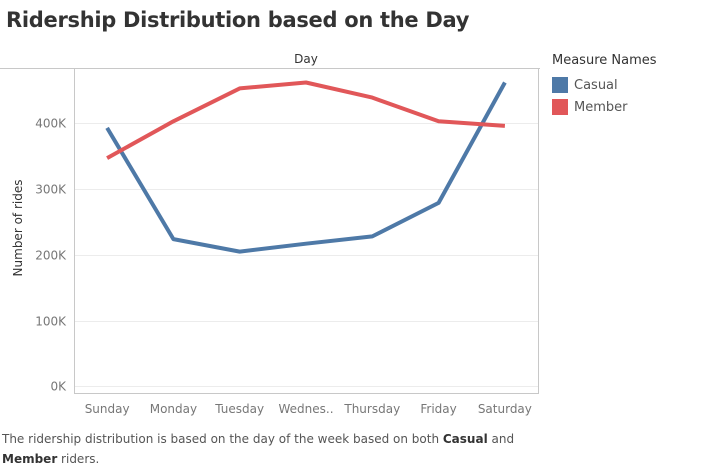 The width and height of the screenshot is (704, 469). Describe the element at coordinates (601, 107) in the screenshot. I see `legend-label-member: Member` at that location.